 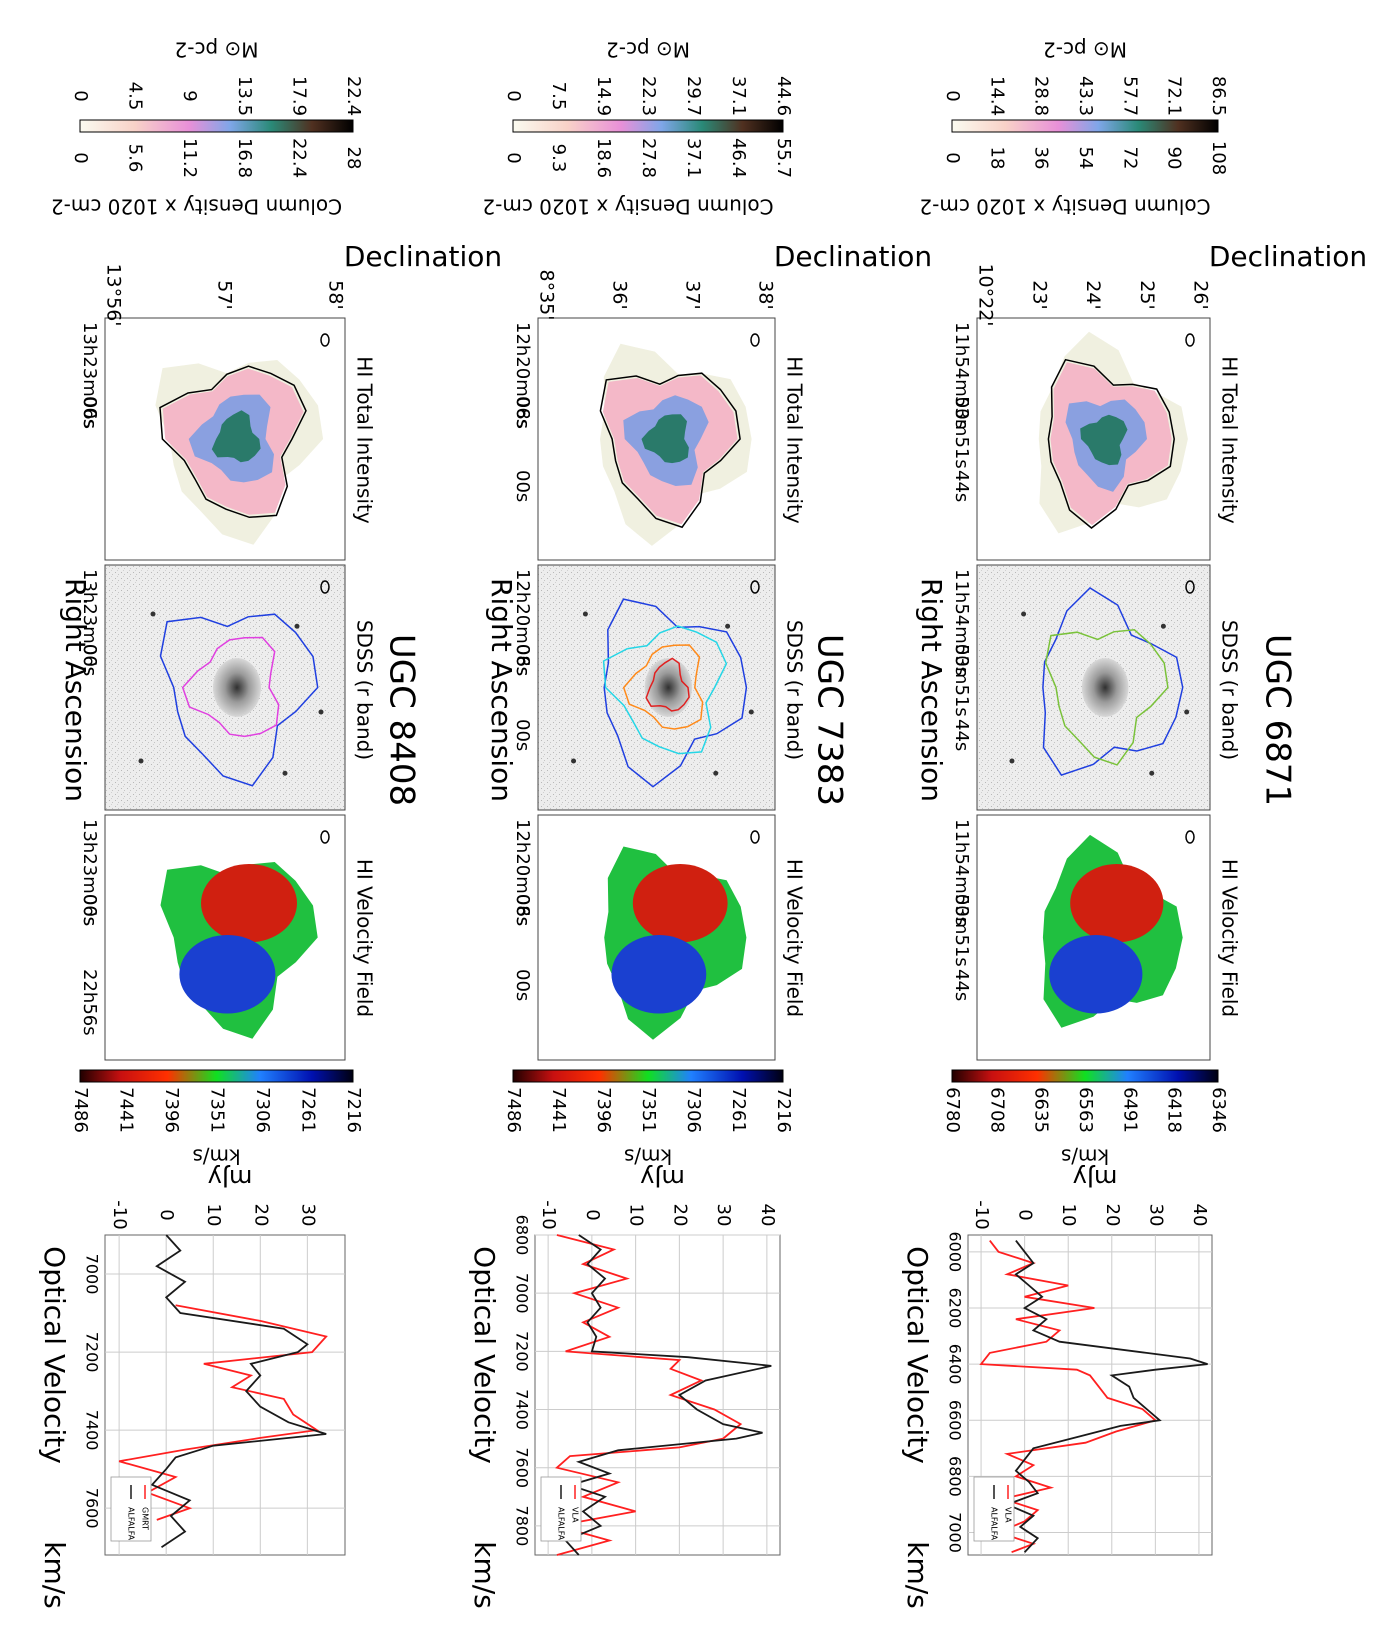 What do you see at coordinates (1199, 1215) in the screenshot?
I see `flux-tick-label: 40` at bounding box center [1199, 1215].